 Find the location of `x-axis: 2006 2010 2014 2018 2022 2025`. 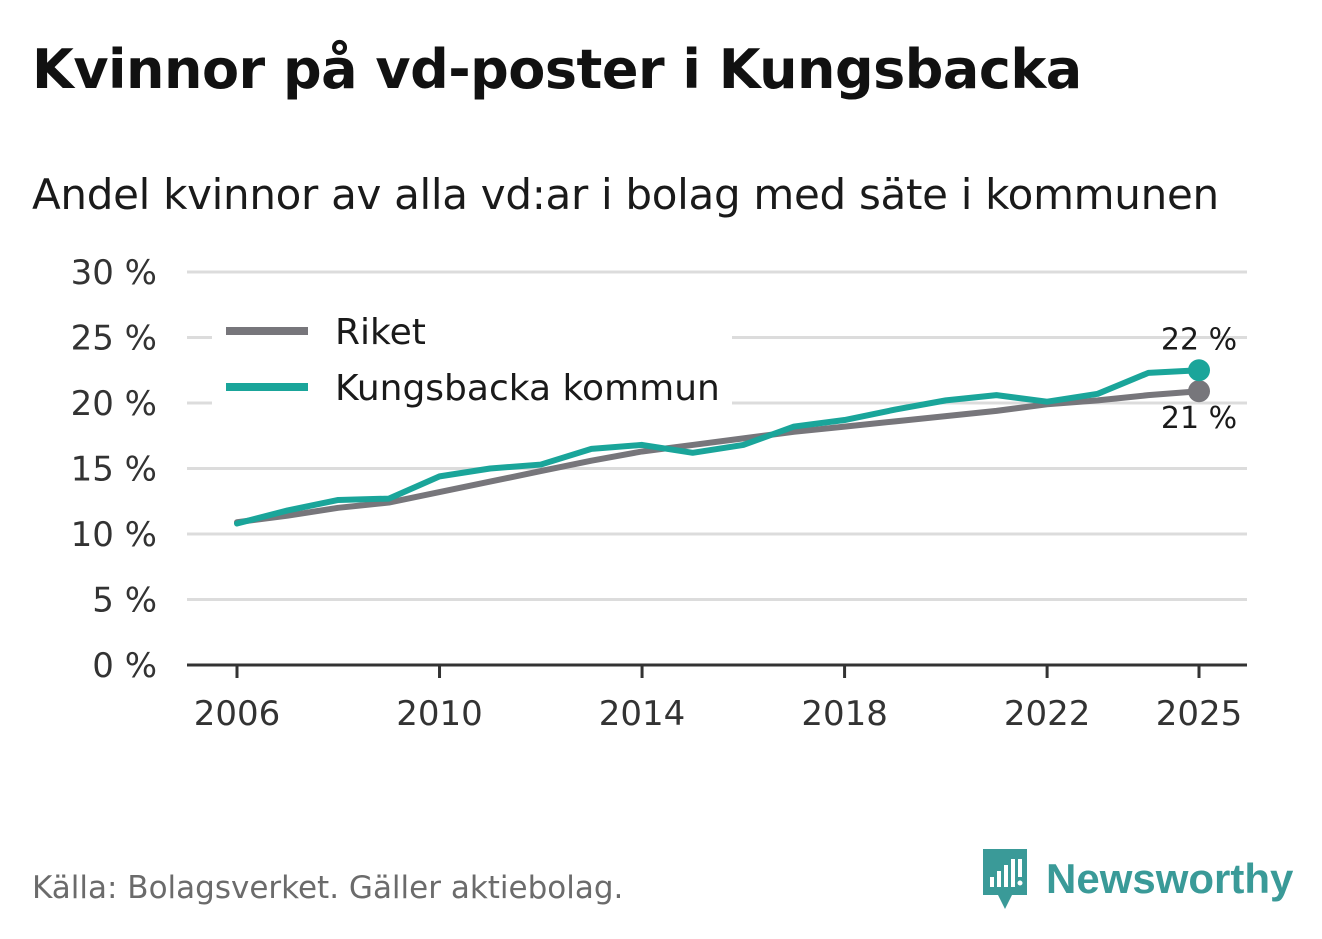

x-axis: 2006 2010 2014 2018 2022 2025 is located at coordinates (717, 698).